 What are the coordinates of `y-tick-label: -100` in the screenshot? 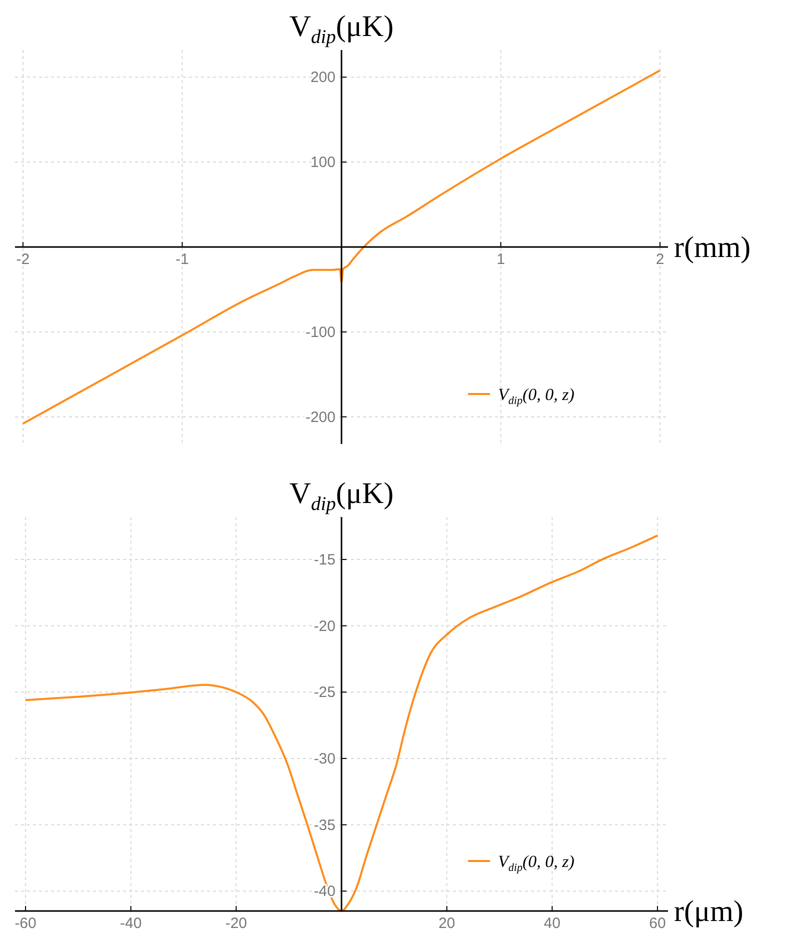 It's located at (320, 332).